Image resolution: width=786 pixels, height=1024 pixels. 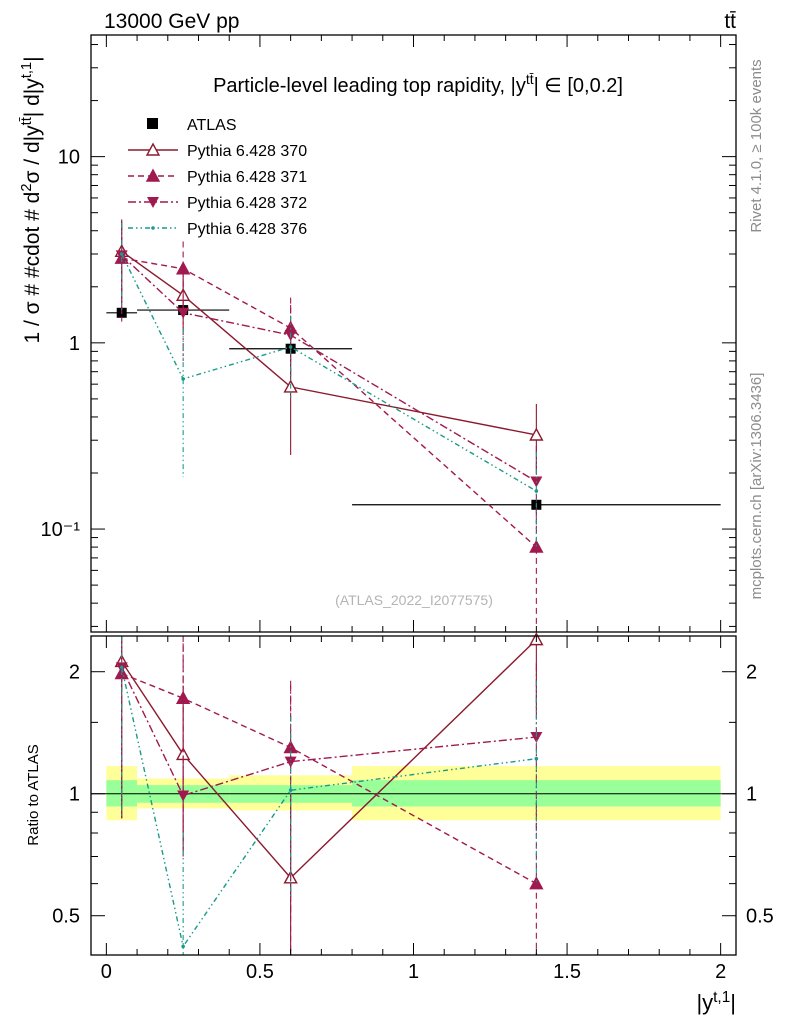 I want to click on ratio-y-axis-label: Ratio to ATLAS, so click(x=33, y=794).